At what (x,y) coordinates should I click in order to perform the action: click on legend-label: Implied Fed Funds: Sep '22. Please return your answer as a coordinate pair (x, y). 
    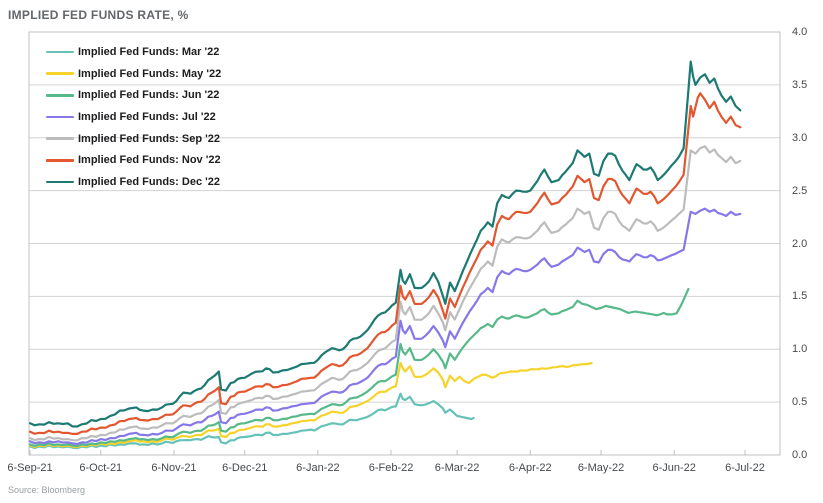
    Looking at the image, I should click on (149, 138).